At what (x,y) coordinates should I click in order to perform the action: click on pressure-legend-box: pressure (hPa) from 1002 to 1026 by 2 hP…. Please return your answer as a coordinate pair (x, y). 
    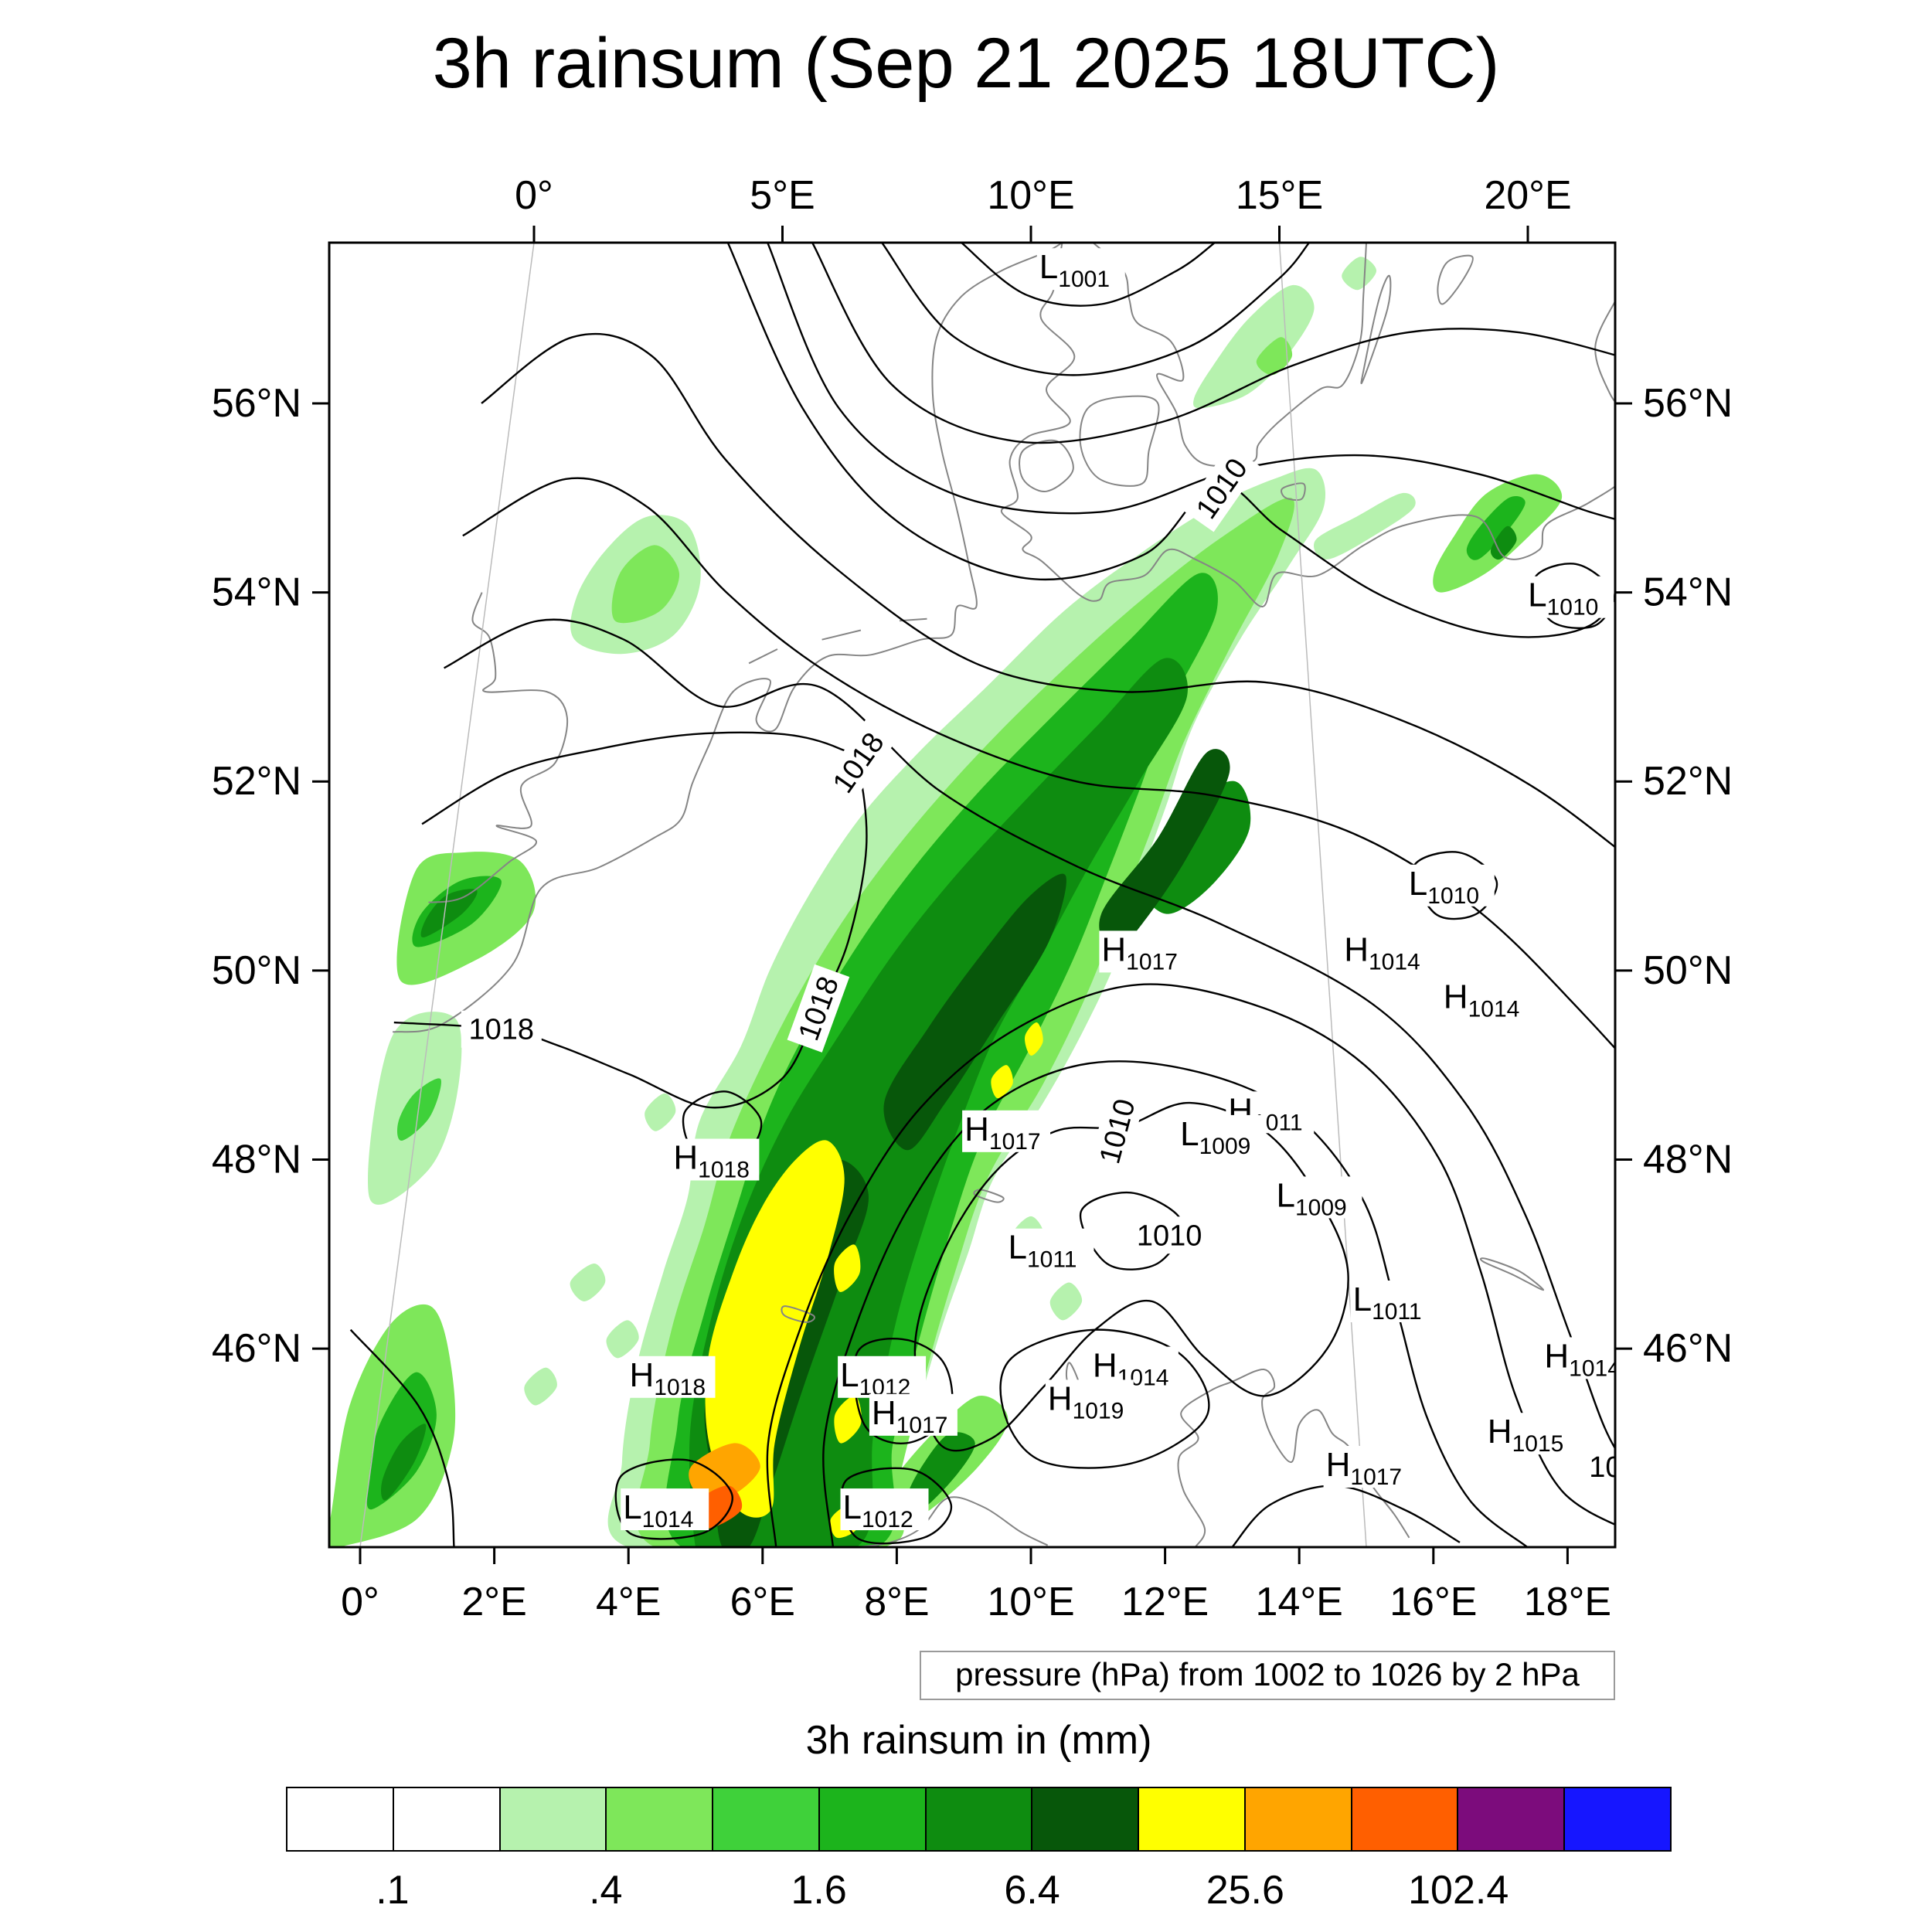
    Looking at the image, I should click on (1268, 1675).